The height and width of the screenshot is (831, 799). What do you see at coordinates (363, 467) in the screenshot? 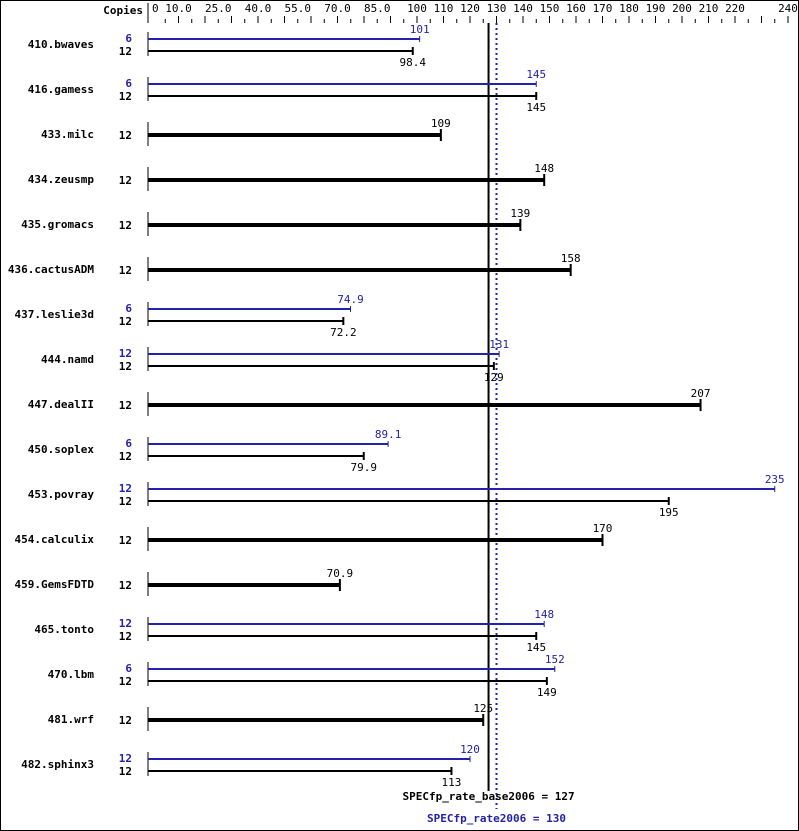
I see `base-value-label: 79.9` at bounding box center [363, 467].